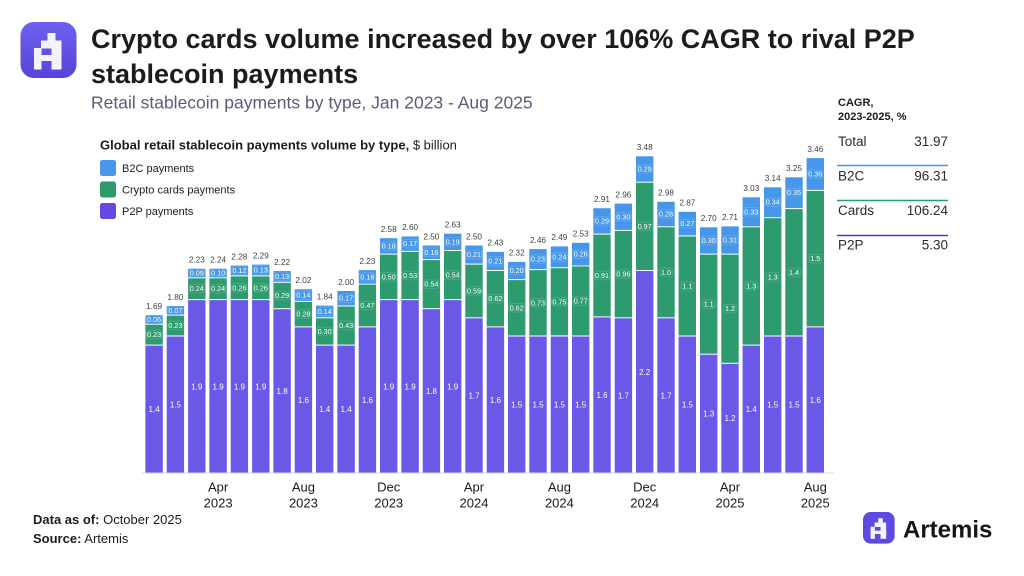 The image size is (1024, 576). I want to click on svg-text: 2.63, so click(453, 225).